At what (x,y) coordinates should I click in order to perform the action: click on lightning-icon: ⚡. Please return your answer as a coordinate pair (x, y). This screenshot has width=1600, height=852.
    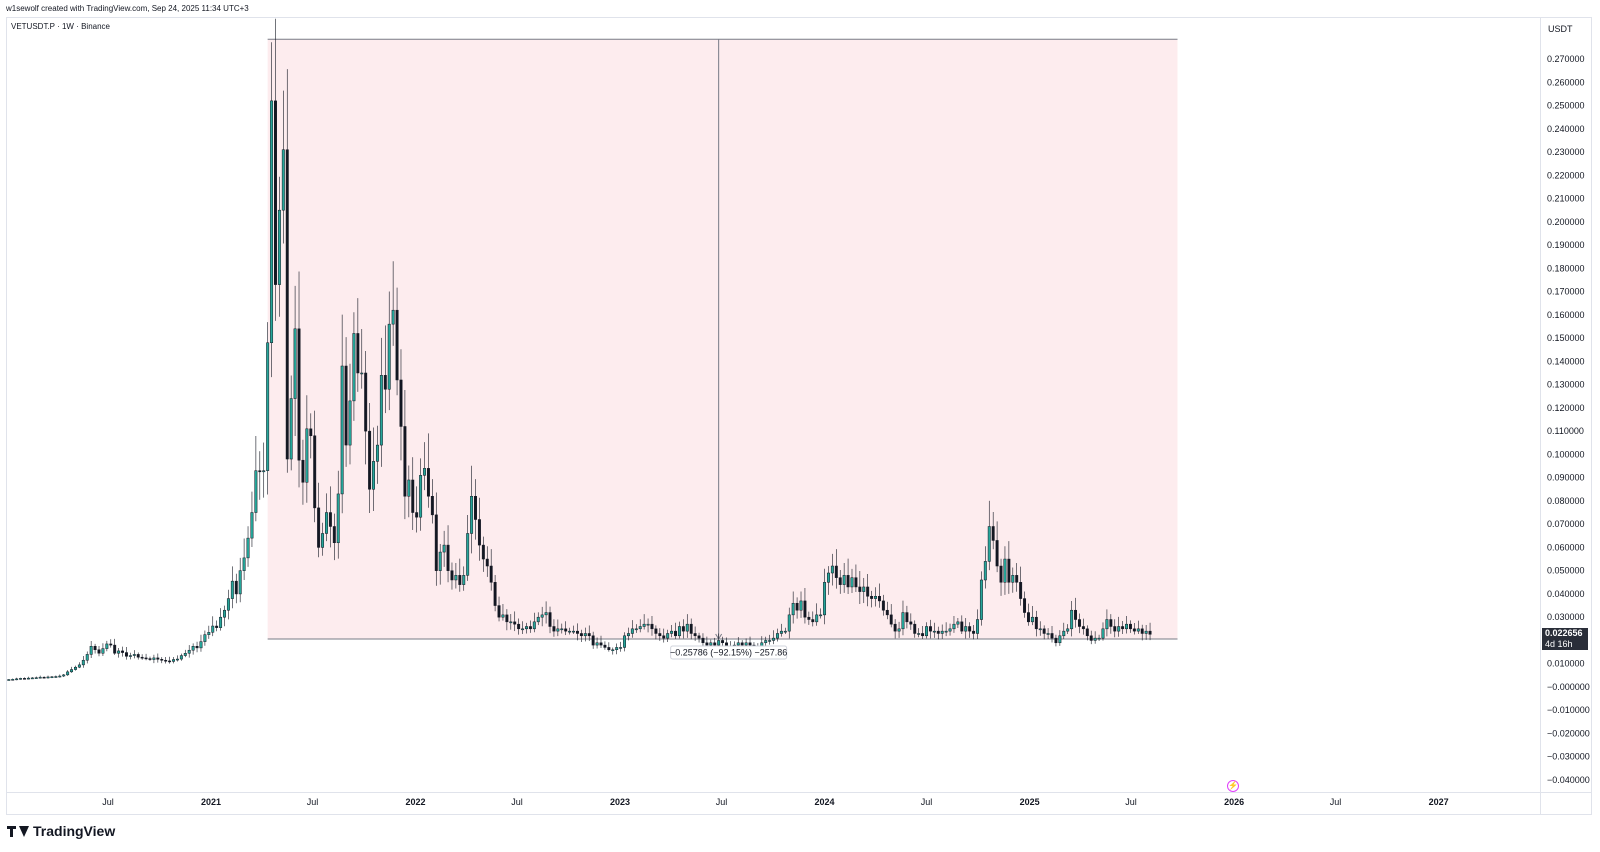
    Looking at the image, I should click on (1233, 786).